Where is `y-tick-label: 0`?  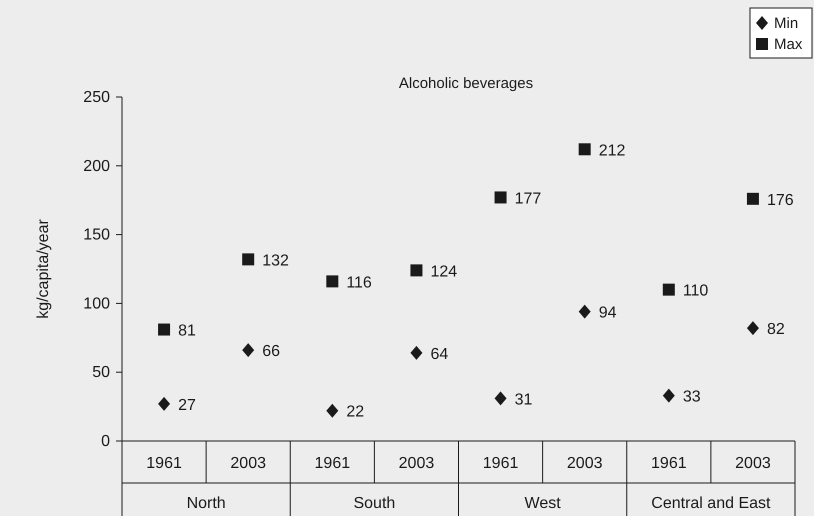 y-tick-label: 0 is located at coordinates (105, 441).